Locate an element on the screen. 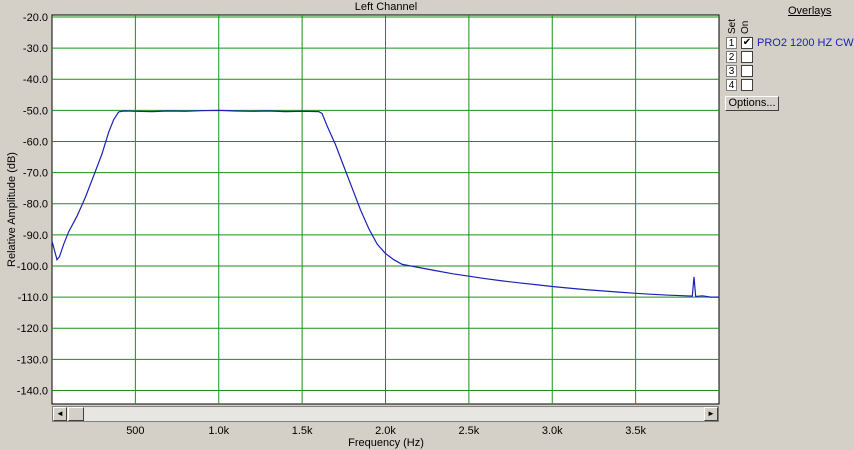 The width and height of the screenshot is (854, 450). overlay-set-number: 4 is located at coordinates (731, 85).